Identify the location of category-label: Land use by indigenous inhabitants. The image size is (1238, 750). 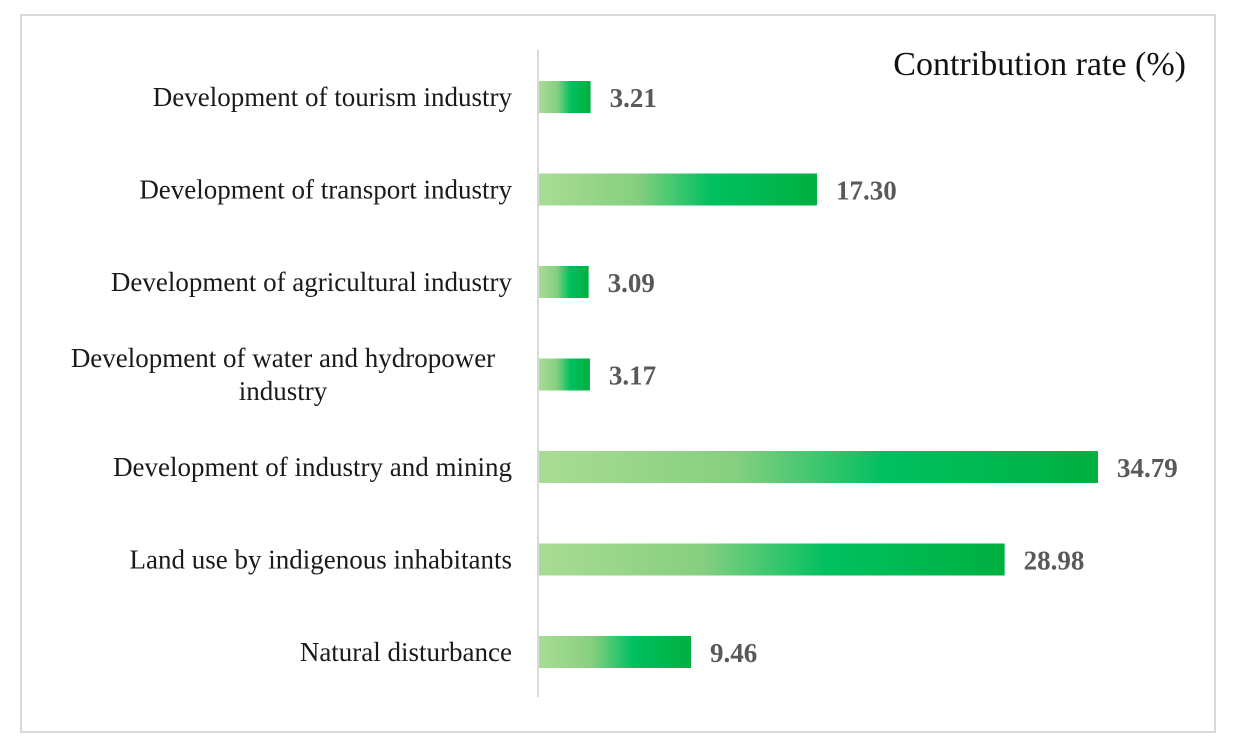
(321, 560).